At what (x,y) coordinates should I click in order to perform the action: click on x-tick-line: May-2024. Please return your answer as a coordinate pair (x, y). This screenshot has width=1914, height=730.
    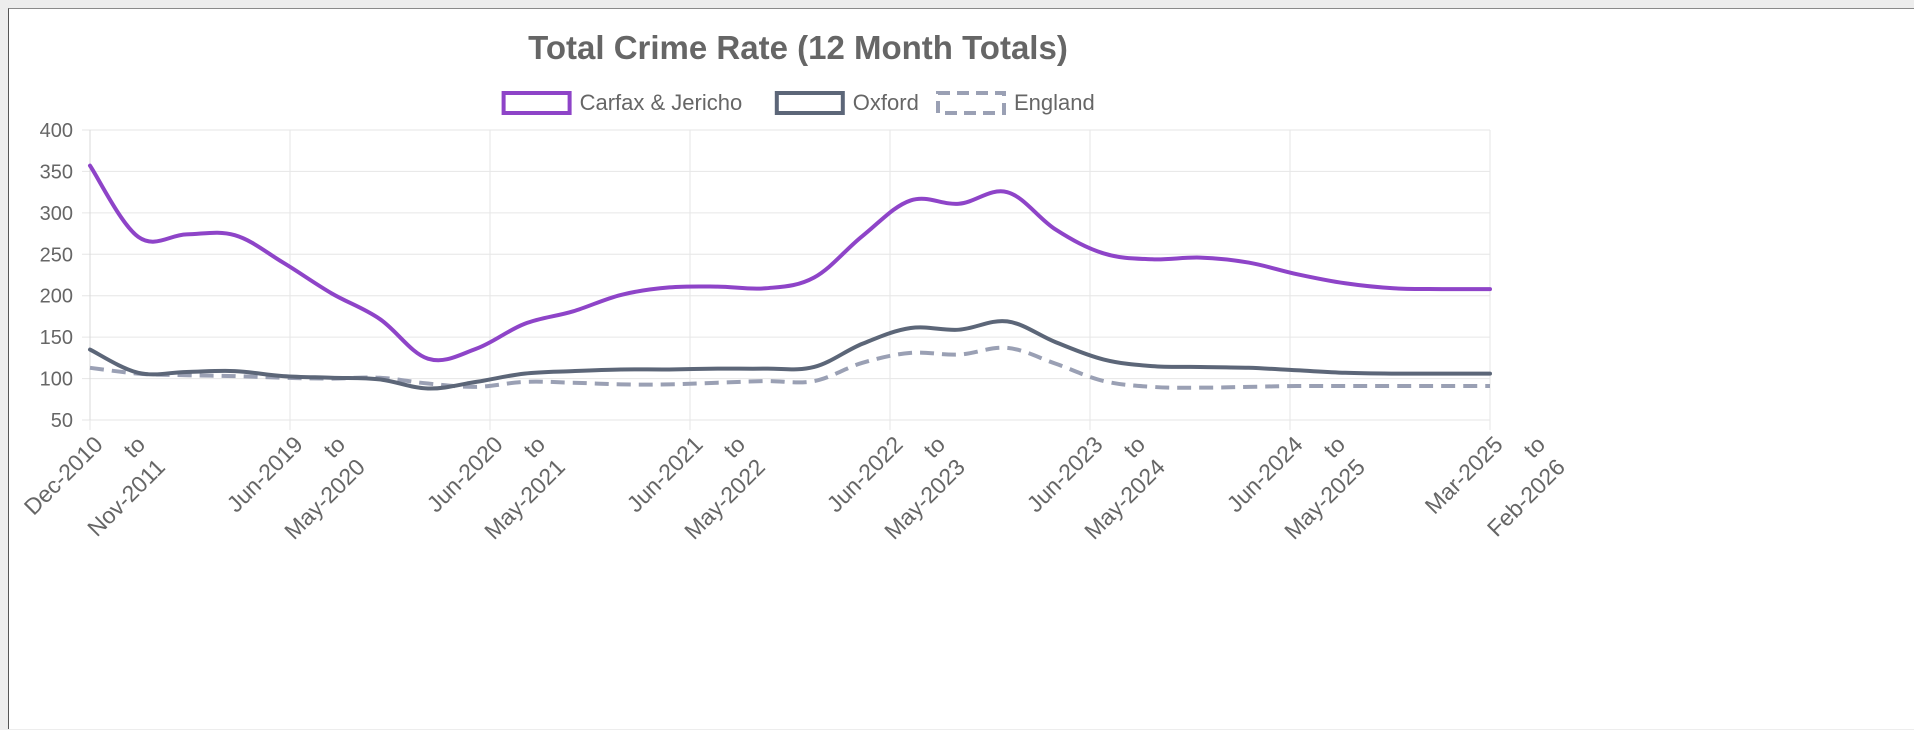
    Looking at the image, I should click on (1124, 498).